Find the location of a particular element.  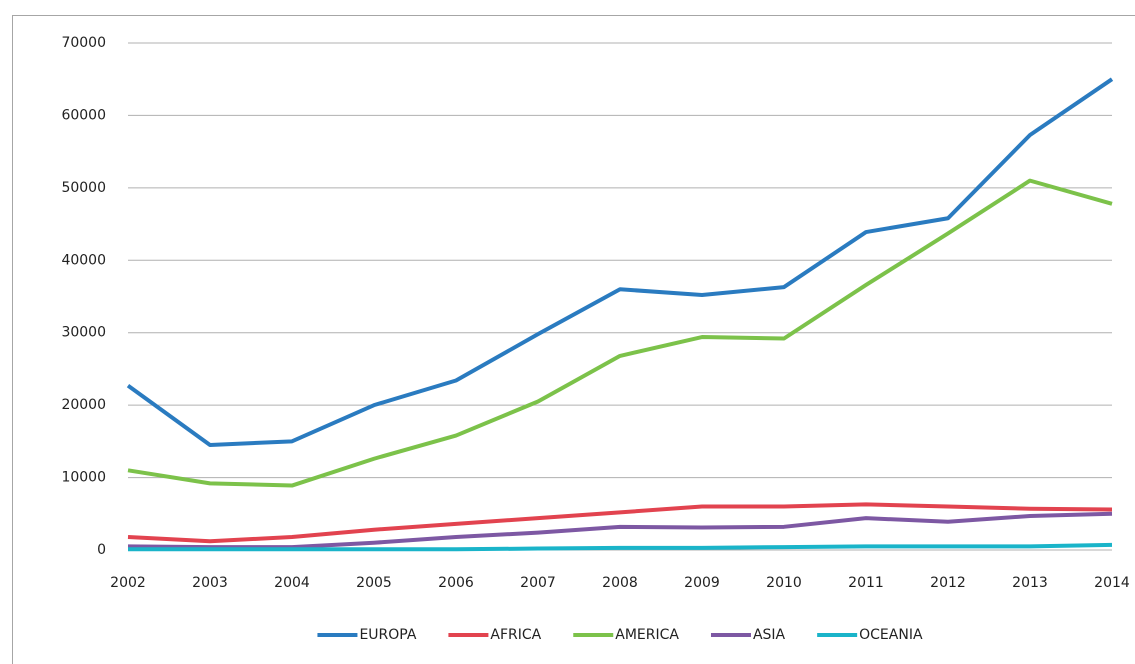

legend-label: EUROPA is located at coordinates (387, 635).